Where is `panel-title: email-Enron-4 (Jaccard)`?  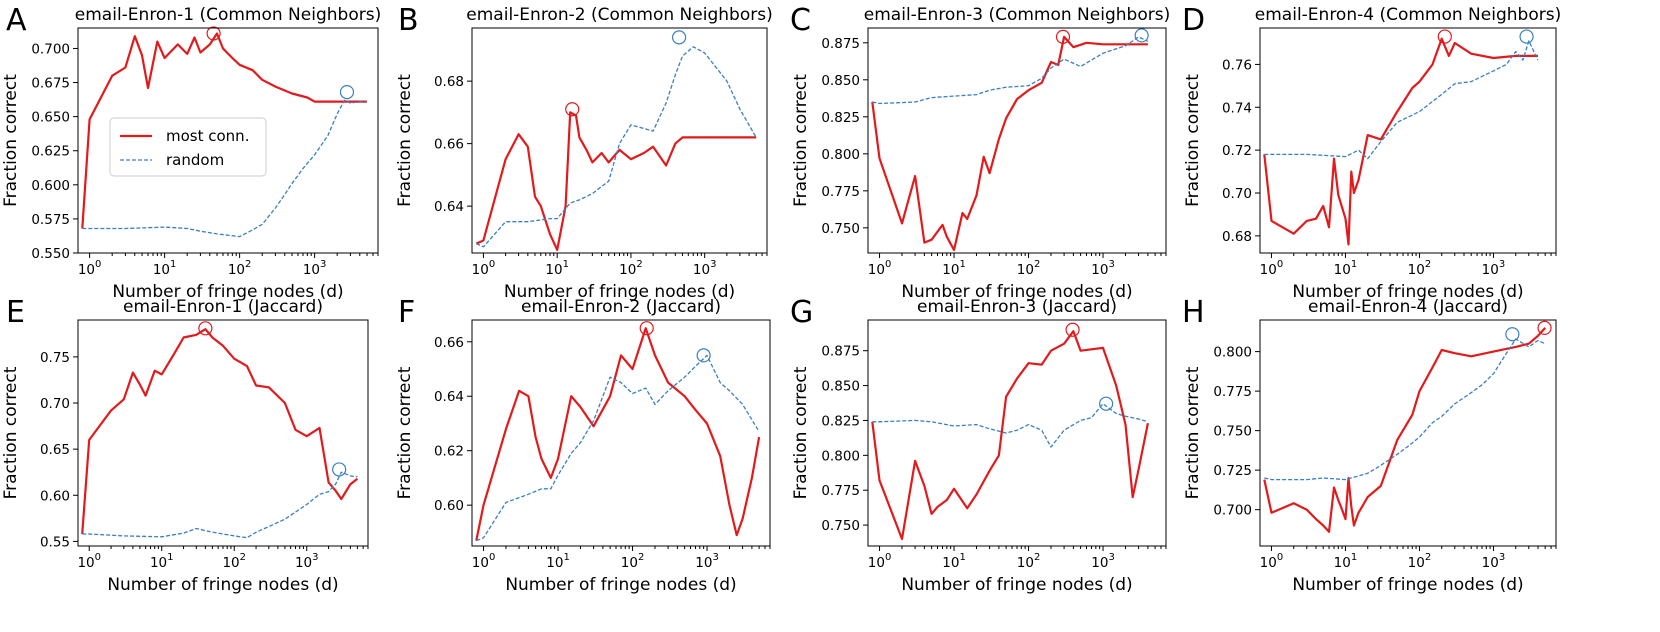
panel-title: email-Enron-4 (Jaccard) is located at coordinates (1408, 307).